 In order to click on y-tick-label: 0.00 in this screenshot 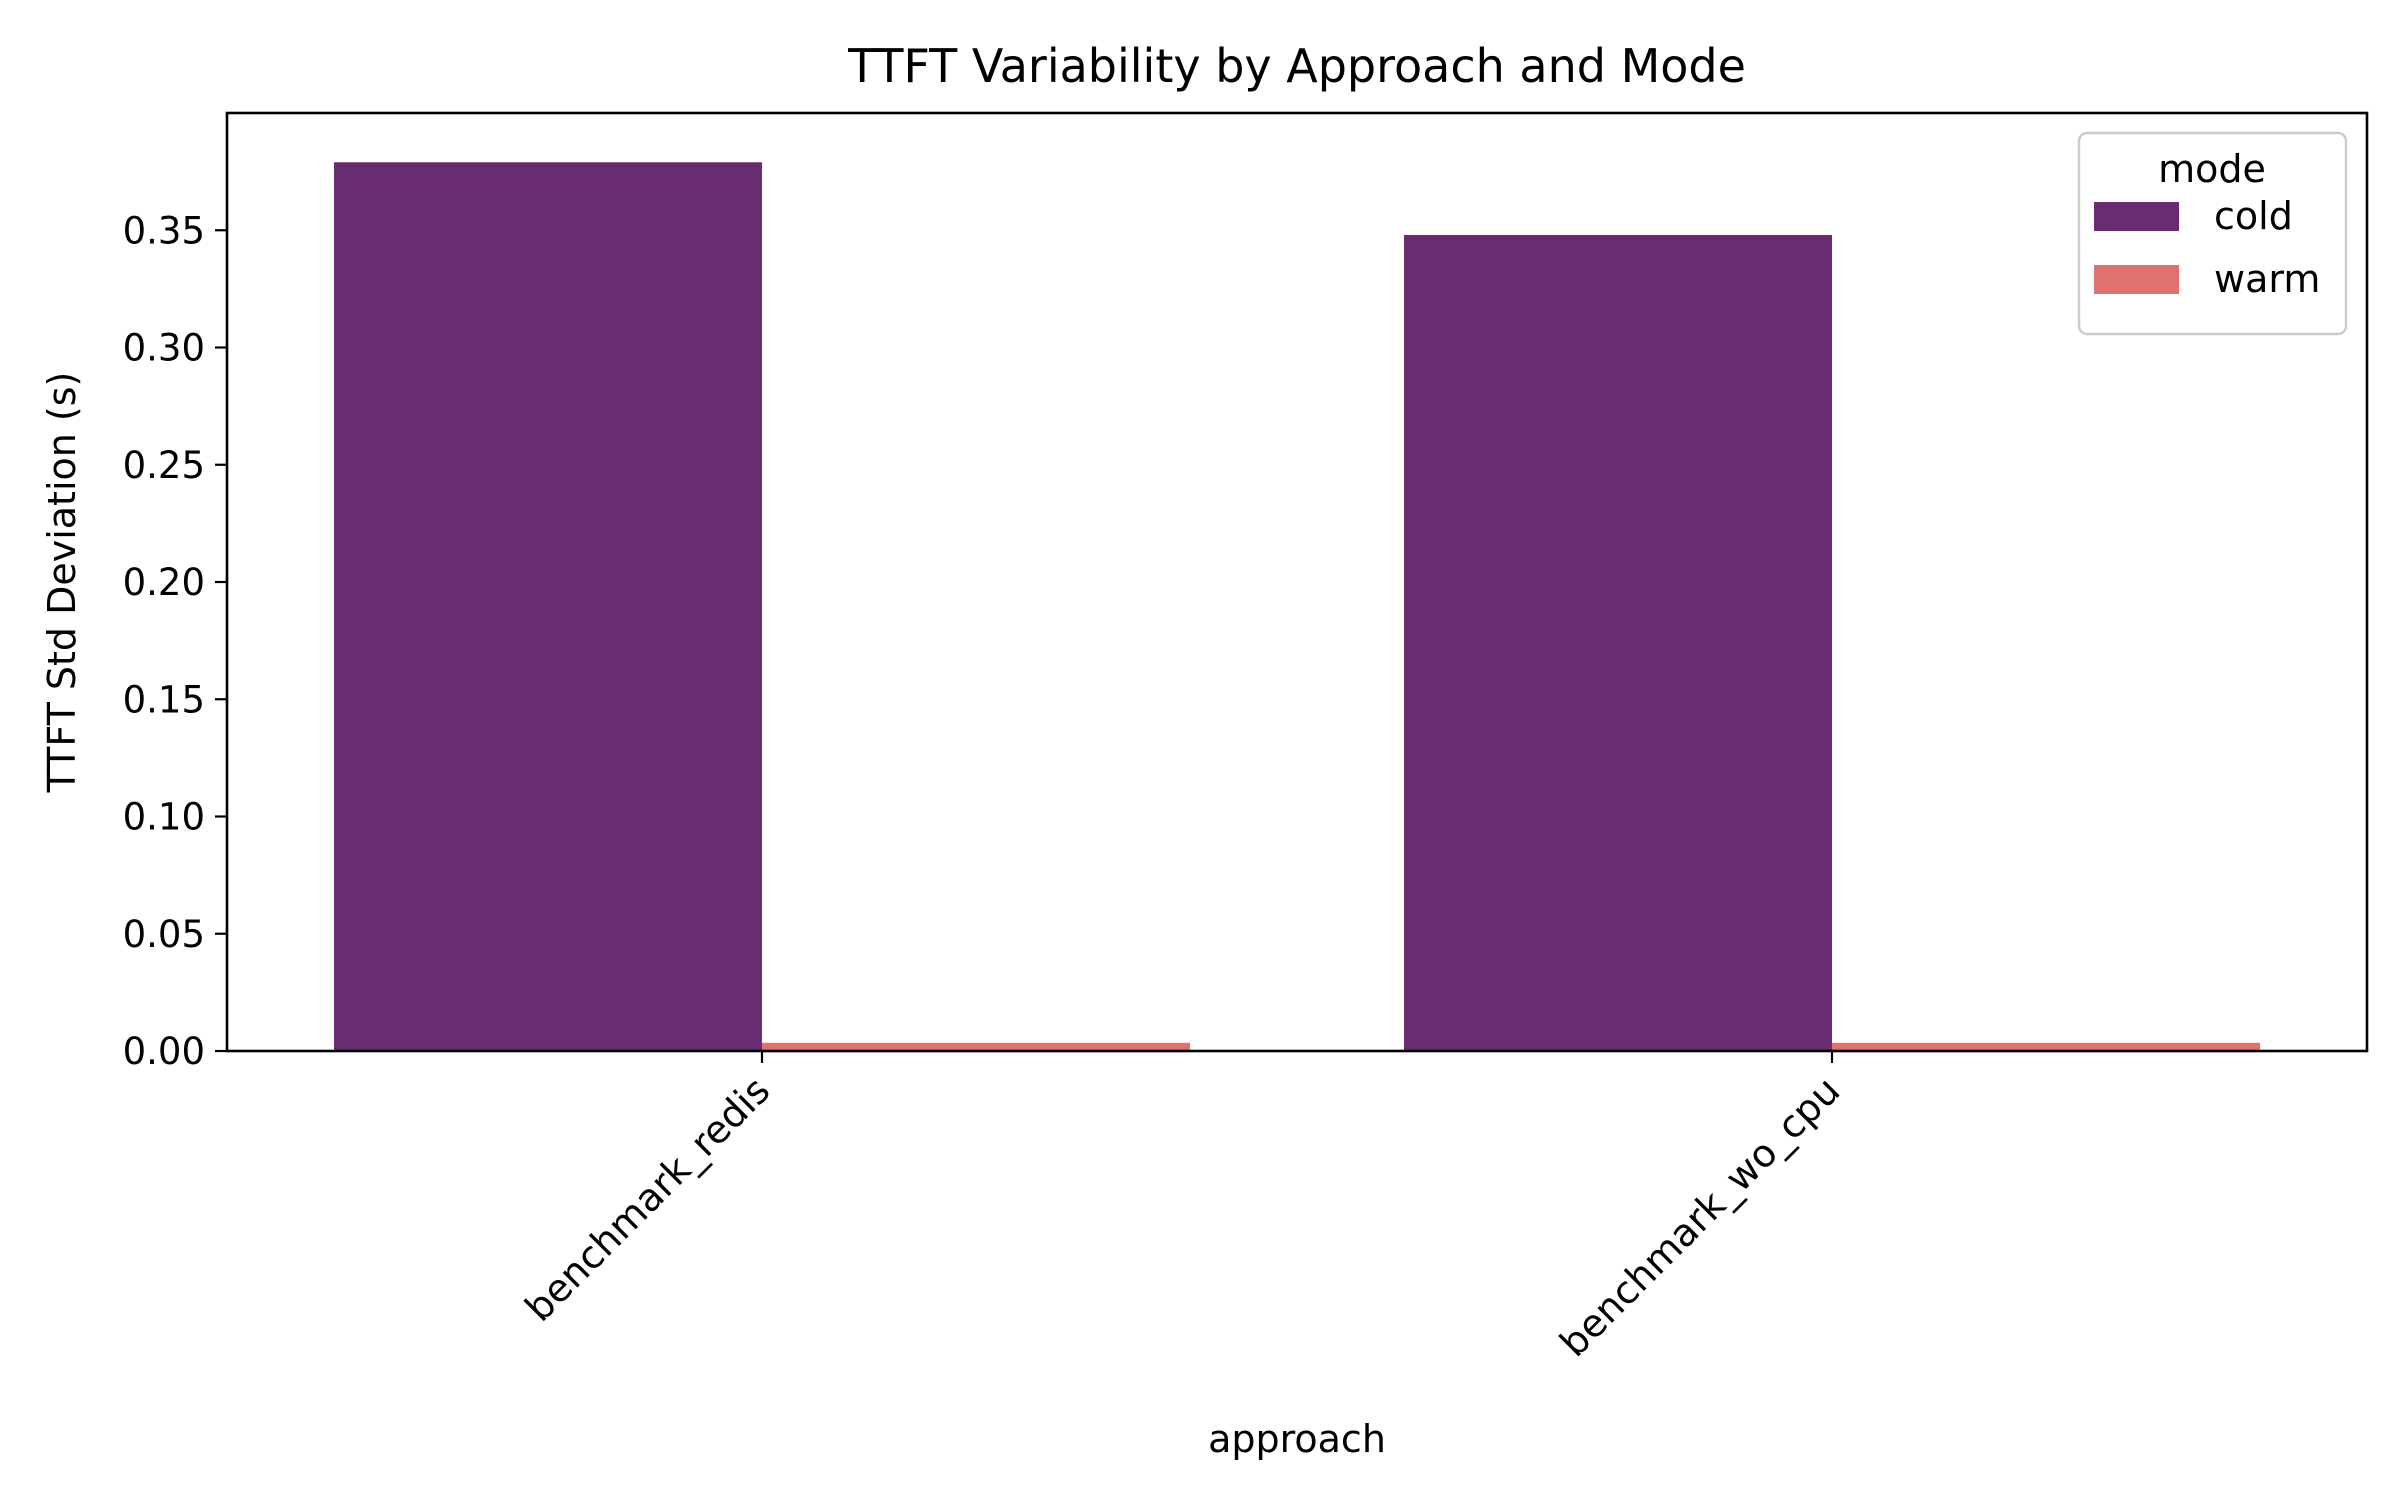, I will do `click(164, 1051)`.